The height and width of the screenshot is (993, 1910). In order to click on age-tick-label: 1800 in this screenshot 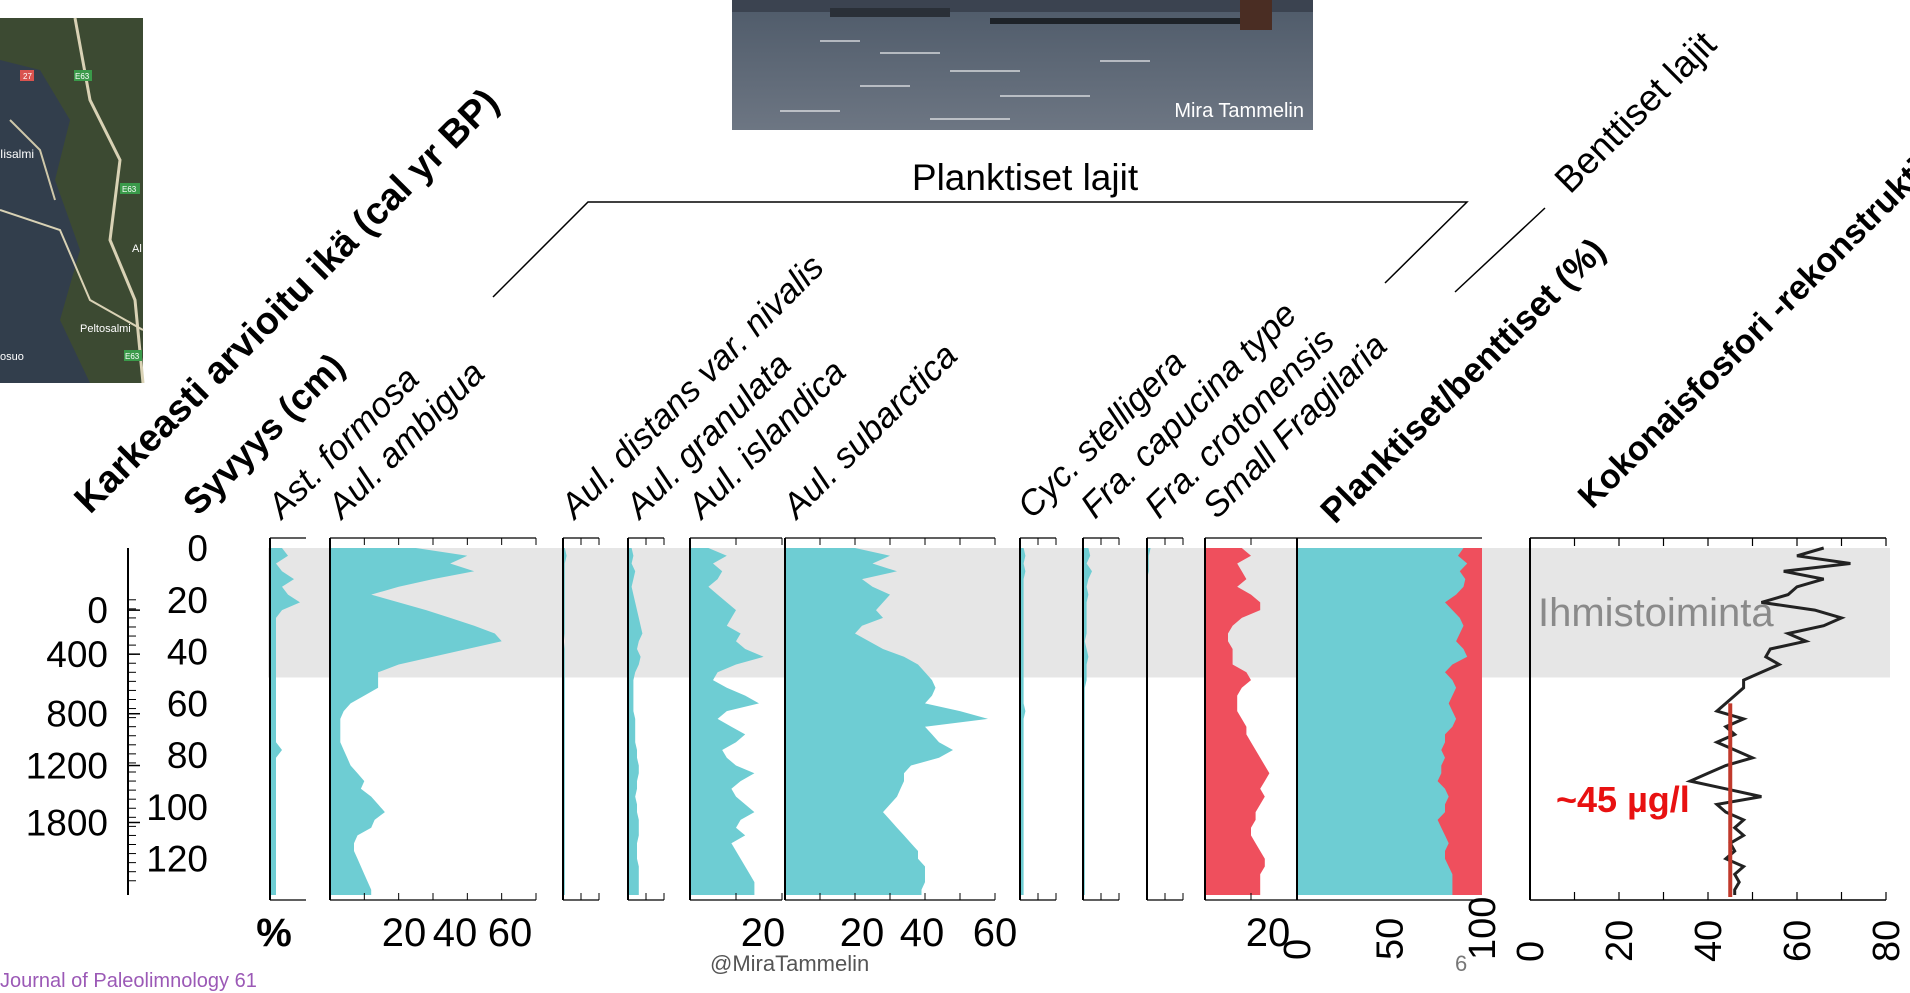, I will do `click(67, 822)`.